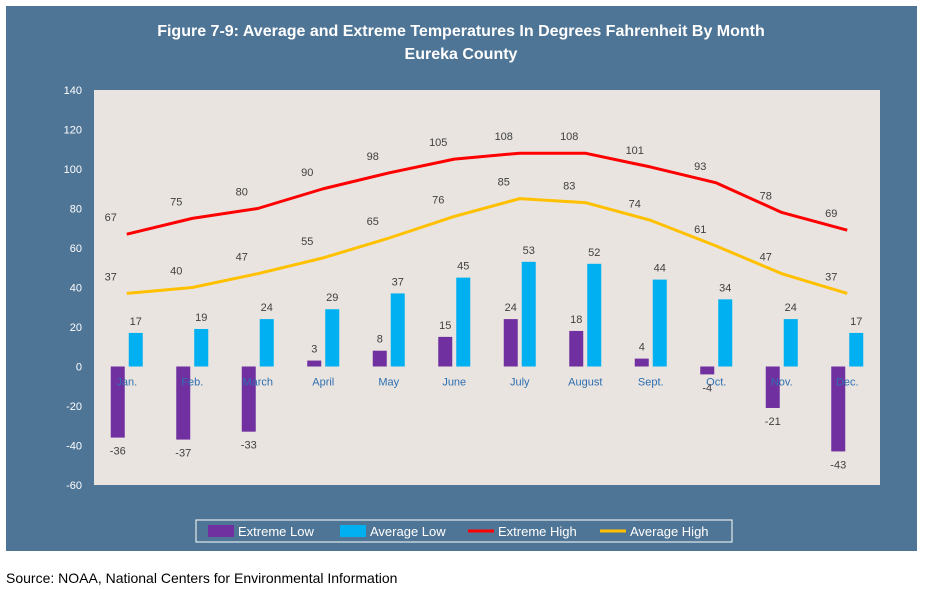  Describe the element at coordinates (642, 348) in the screenshot. I see `data-label: 4` at that location.